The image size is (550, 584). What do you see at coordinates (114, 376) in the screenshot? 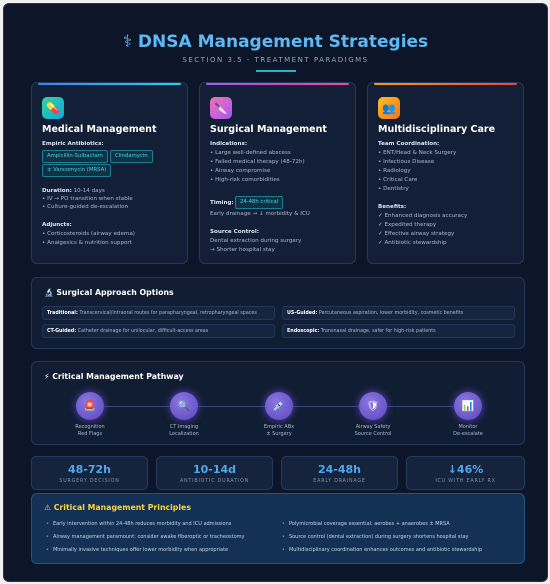
I see `section-title: ⚡ Critical Management Pathway` at bounding box center [114, 376].